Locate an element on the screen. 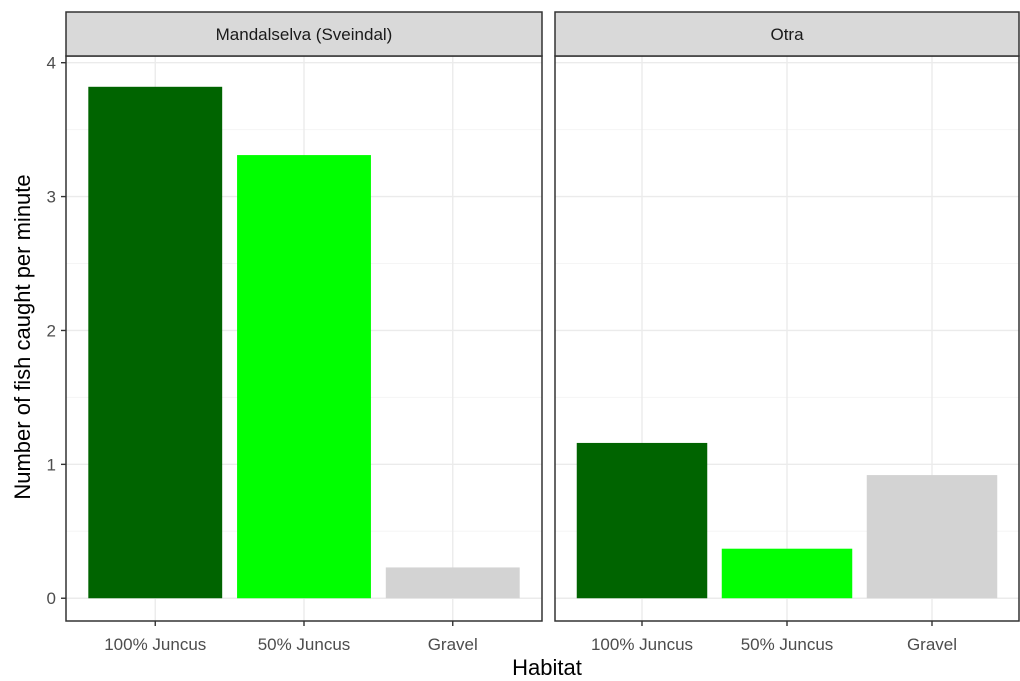 The height and width of the screenshot is (681, 1020). y-axis-title: Number of fish caught per minute is located at coordinates (22, 336).